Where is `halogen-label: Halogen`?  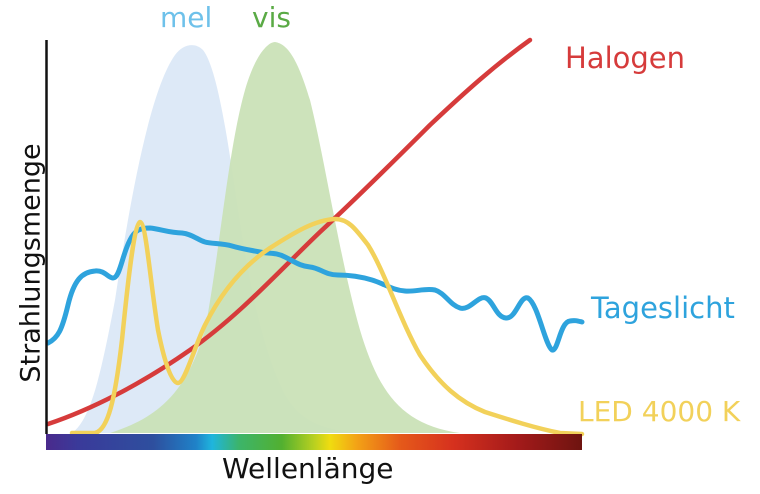
halogen-label: Halogen is located at coordinates (625, 58).